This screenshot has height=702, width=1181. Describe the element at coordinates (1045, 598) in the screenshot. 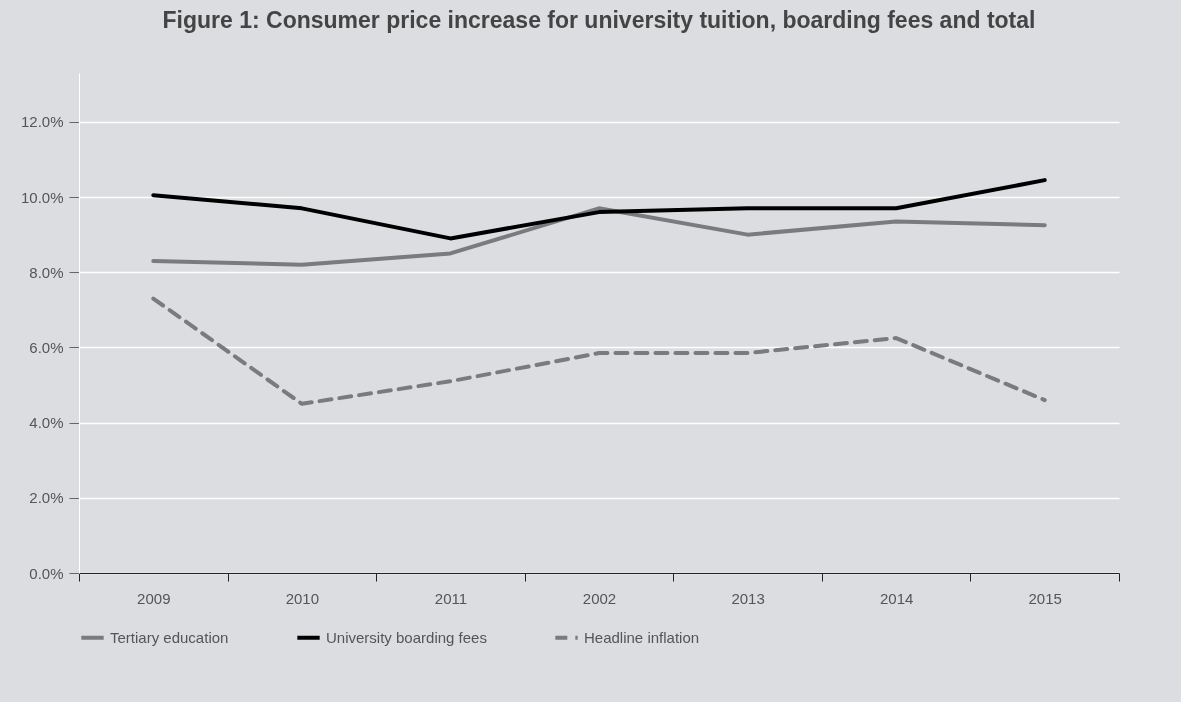

I see `x-tick-label: 2015` at that location.